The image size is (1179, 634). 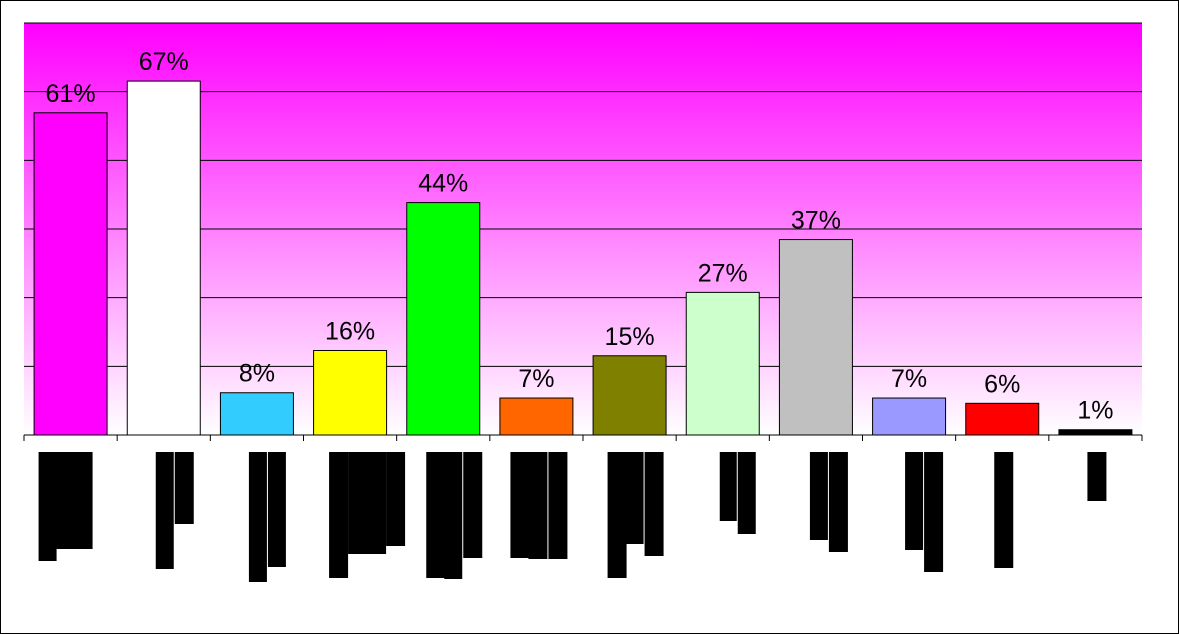 I want to click on data-label: 1%, so click(x=1095, y=411).